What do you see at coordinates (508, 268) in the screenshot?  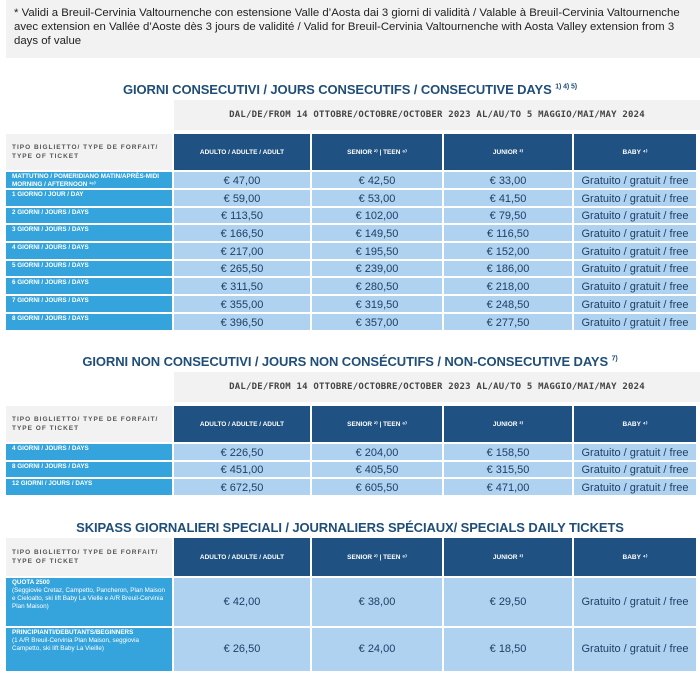 I see `price-junior: € 186,00` at bounding box center [508, 268].